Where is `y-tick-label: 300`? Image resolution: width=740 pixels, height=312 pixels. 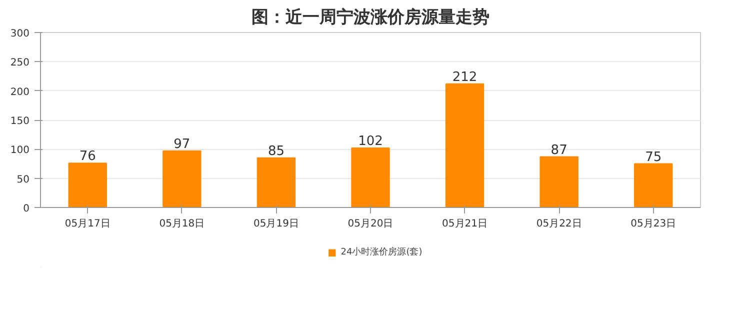
y-tick-label: 300 is located at coordinates (20, 34).